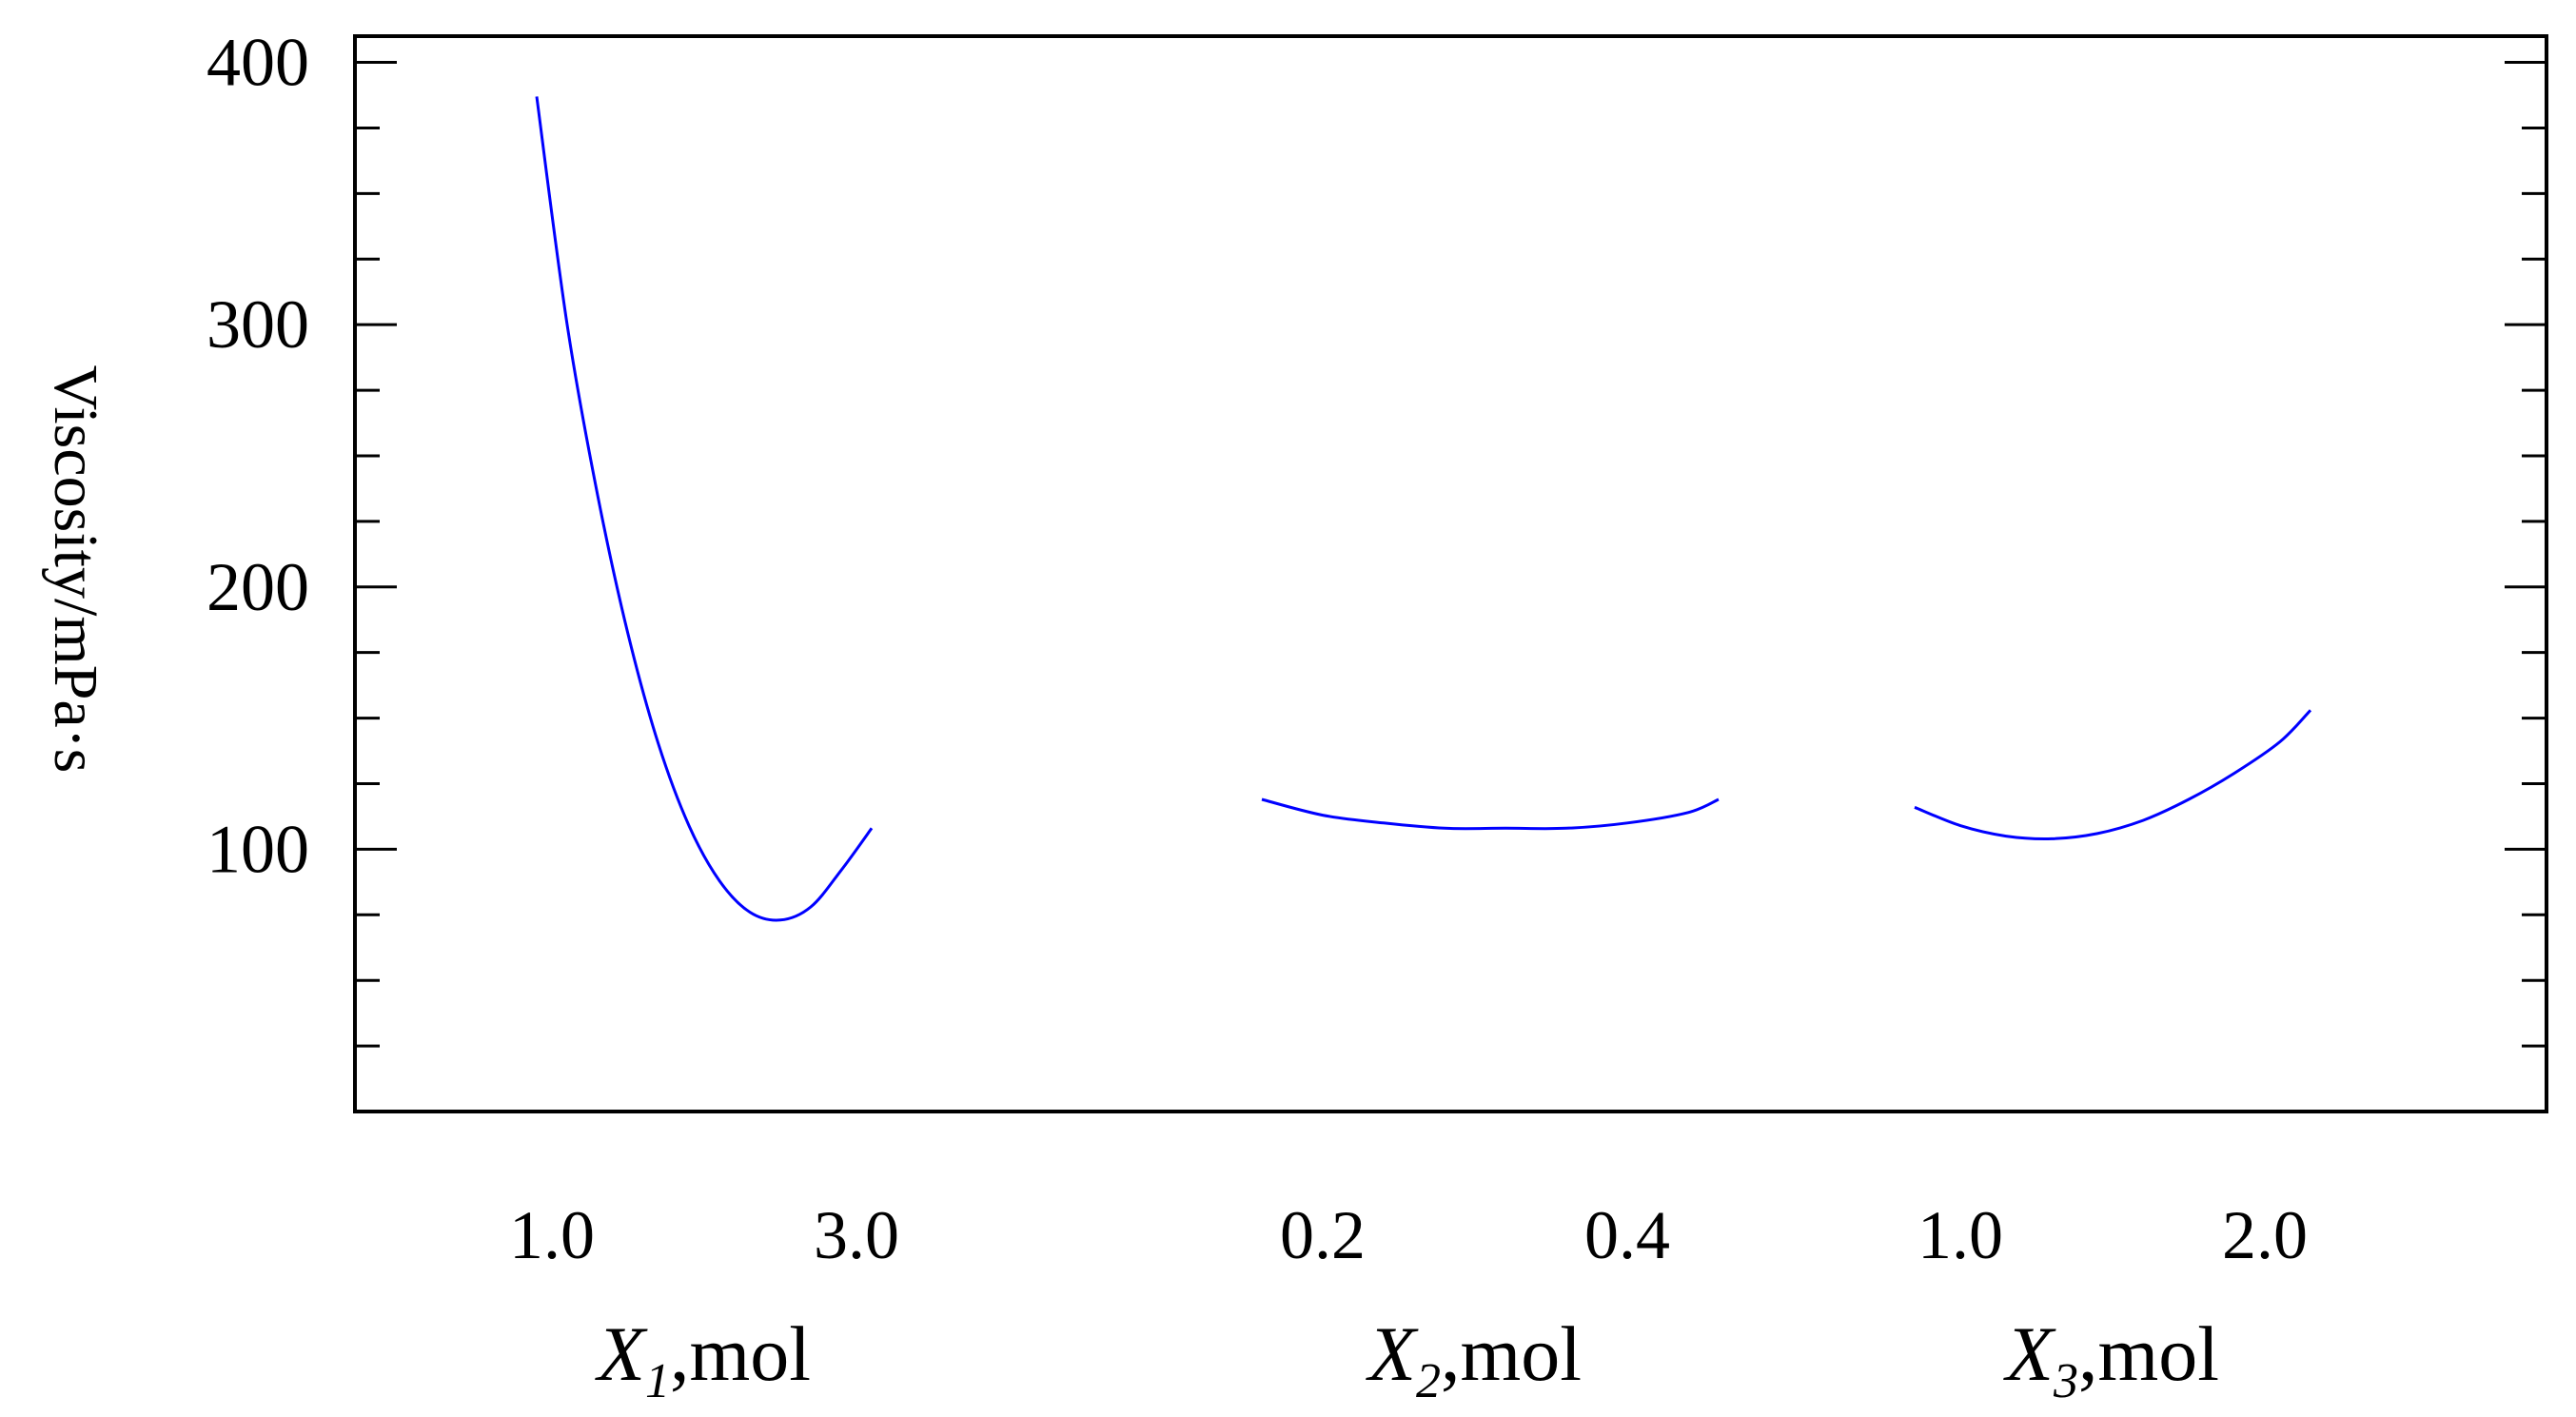 The height and width of the screenshot is (1417, 2576). I want to click on x-tick-label: 3.0, so click(856, 1235).